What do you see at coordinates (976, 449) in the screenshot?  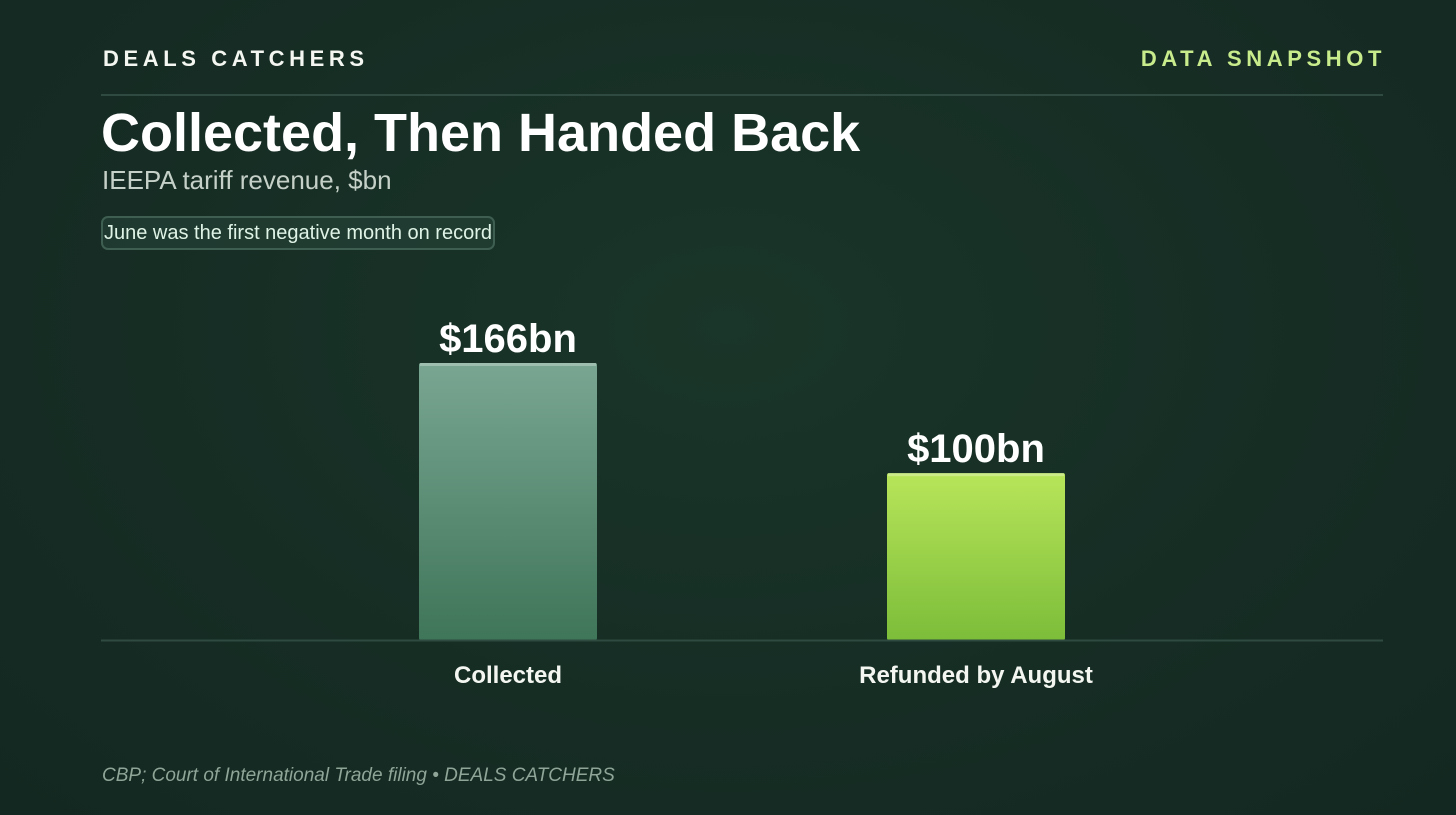 I see `data-label: $100bn` at bounding box center [976, 449].